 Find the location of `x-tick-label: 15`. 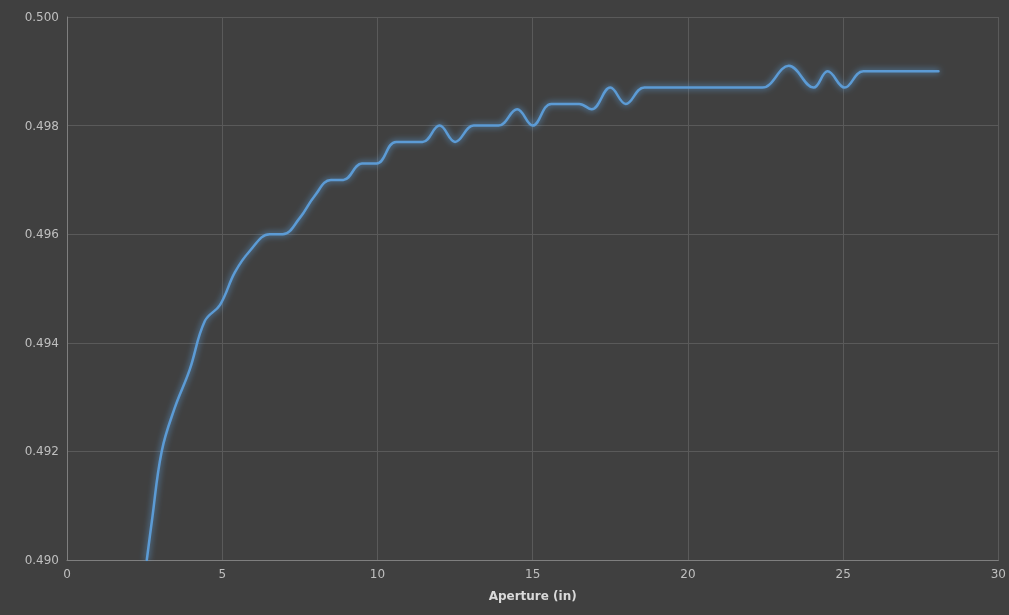

x-tick-label: 15 is located at coordinates (533, 574).